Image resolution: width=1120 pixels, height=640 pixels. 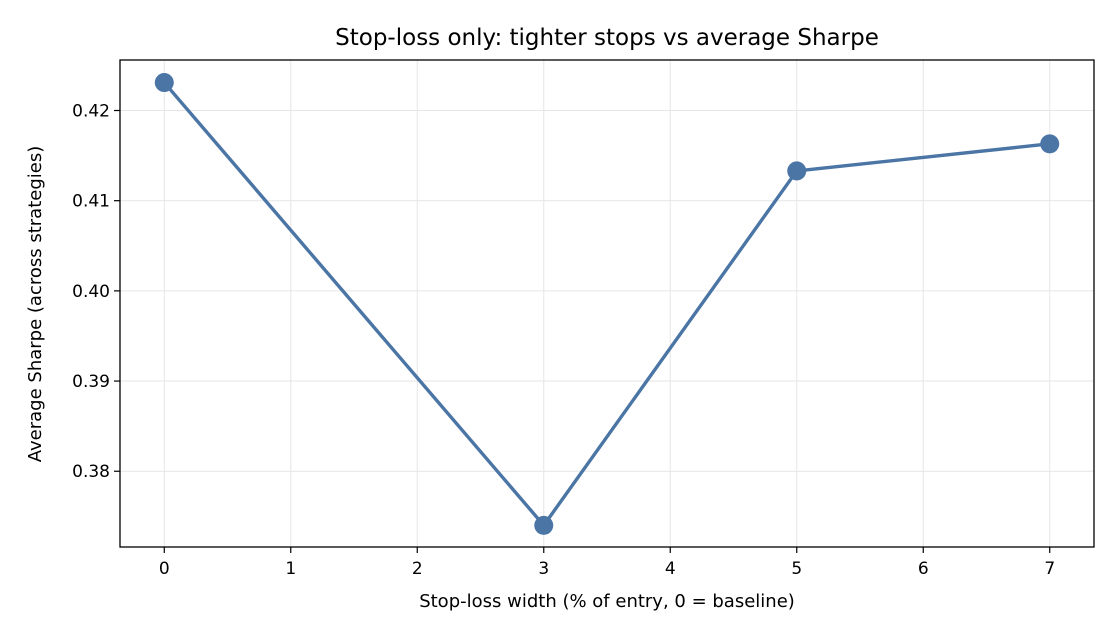 What do you see at coordinates (923, 569) in the screenshot?
I see `x-tick-label: 6` at bounding box center [923, 569].